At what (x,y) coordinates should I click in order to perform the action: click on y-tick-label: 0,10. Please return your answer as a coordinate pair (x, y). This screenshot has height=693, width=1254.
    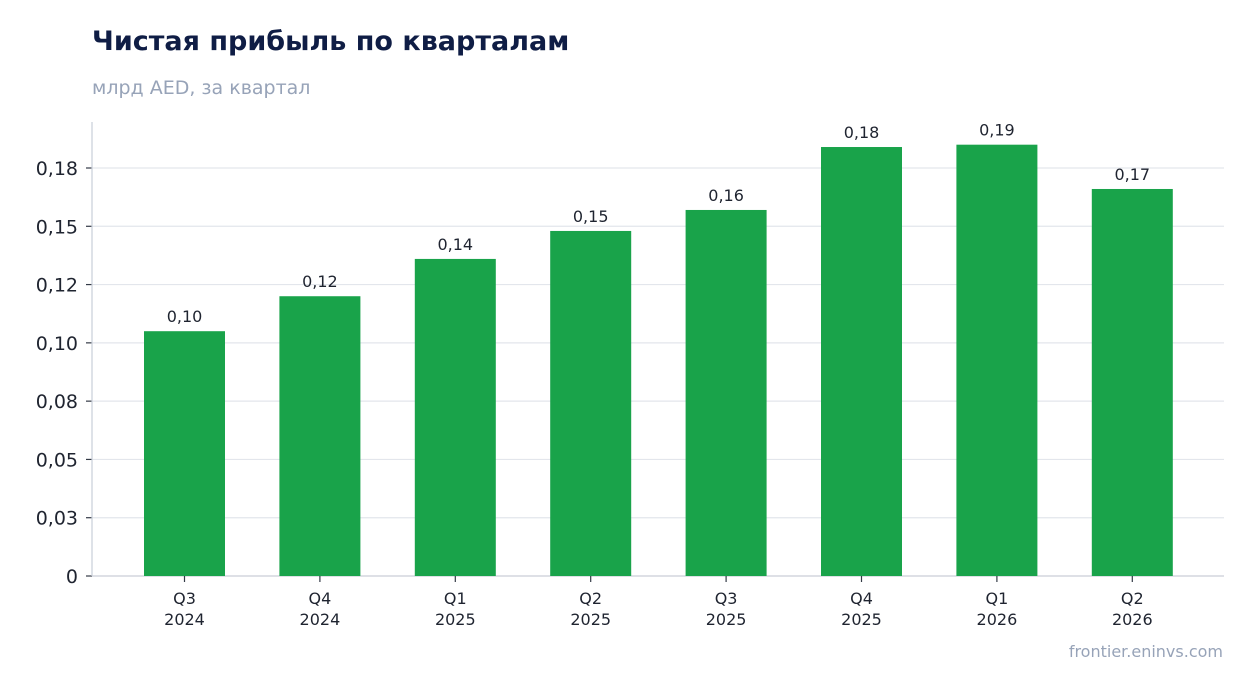
    Looking at the image, I should click on (57, 344).